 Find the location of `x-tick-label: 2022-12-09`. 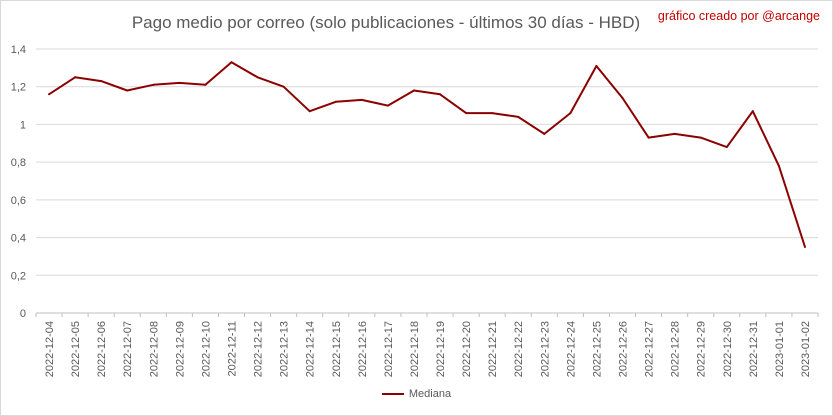

x-tick-label: 2022-12-09 is located at coordinates (180, 349).